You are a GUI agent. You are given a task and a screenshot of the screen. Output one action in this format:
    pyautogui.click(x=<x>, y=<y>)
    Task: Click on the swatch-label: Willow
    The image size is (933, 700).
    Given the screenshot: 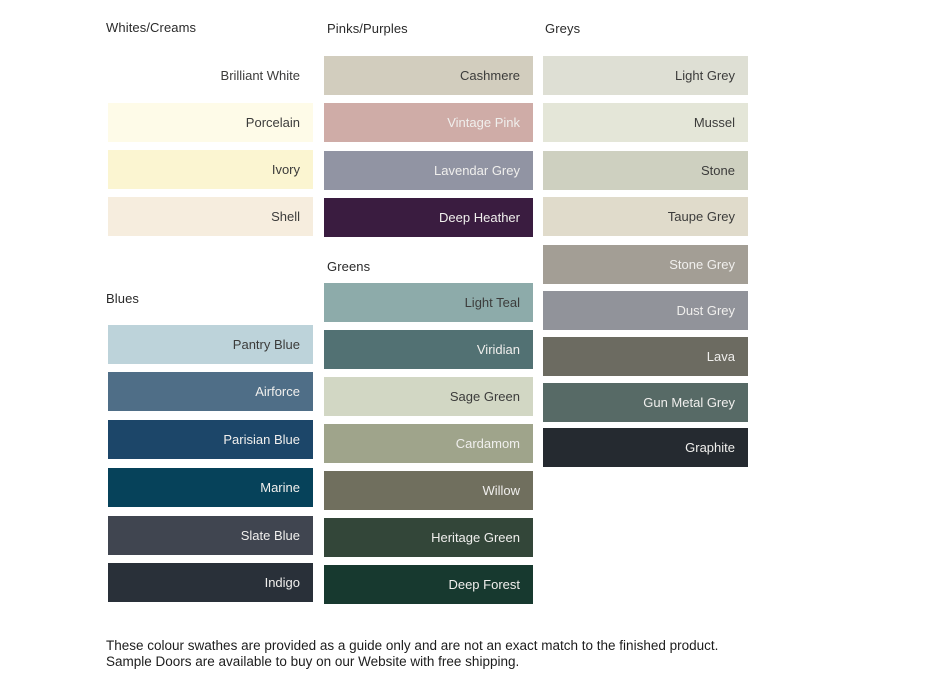 What is the action you would take?
    pyautogui.click(x=501, y=490)
    